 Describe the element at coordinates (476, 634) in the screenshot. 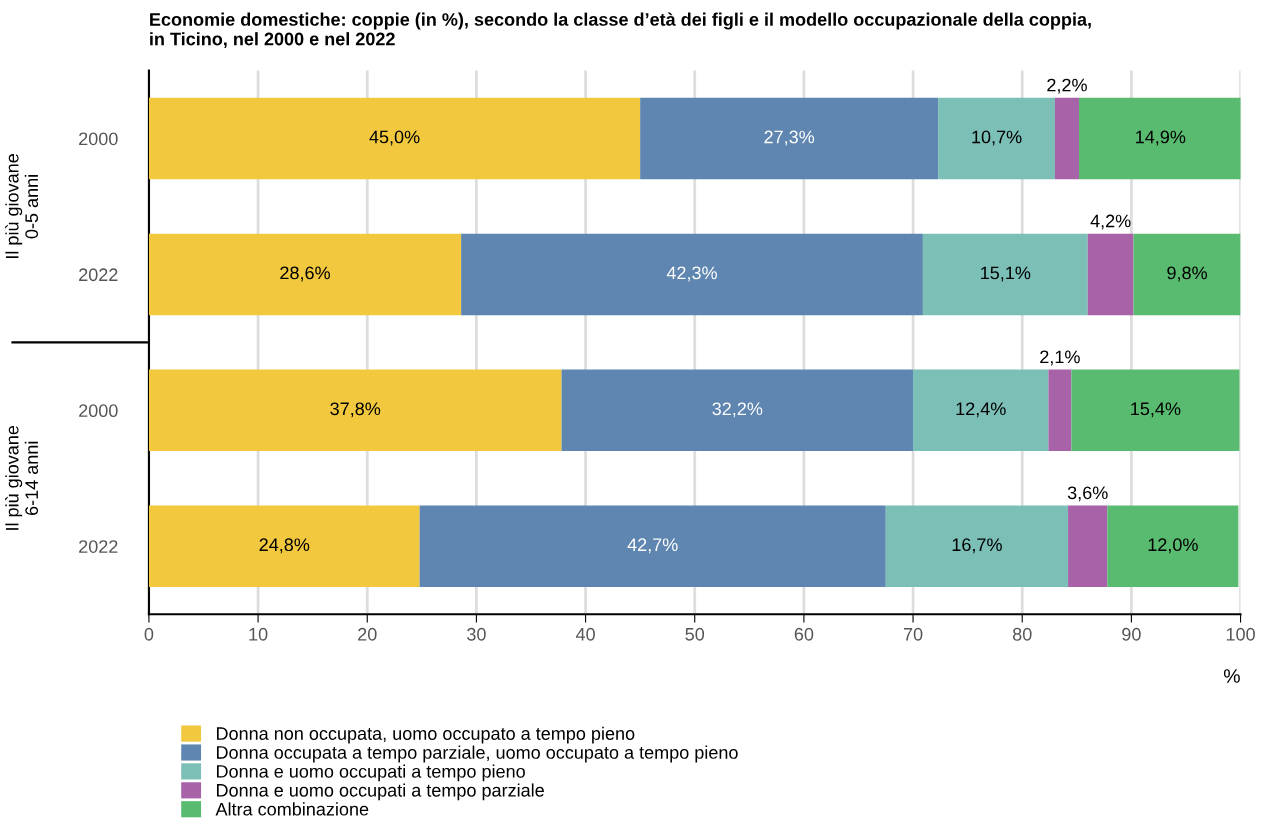

I see `x-tick-label: 30` at that location.